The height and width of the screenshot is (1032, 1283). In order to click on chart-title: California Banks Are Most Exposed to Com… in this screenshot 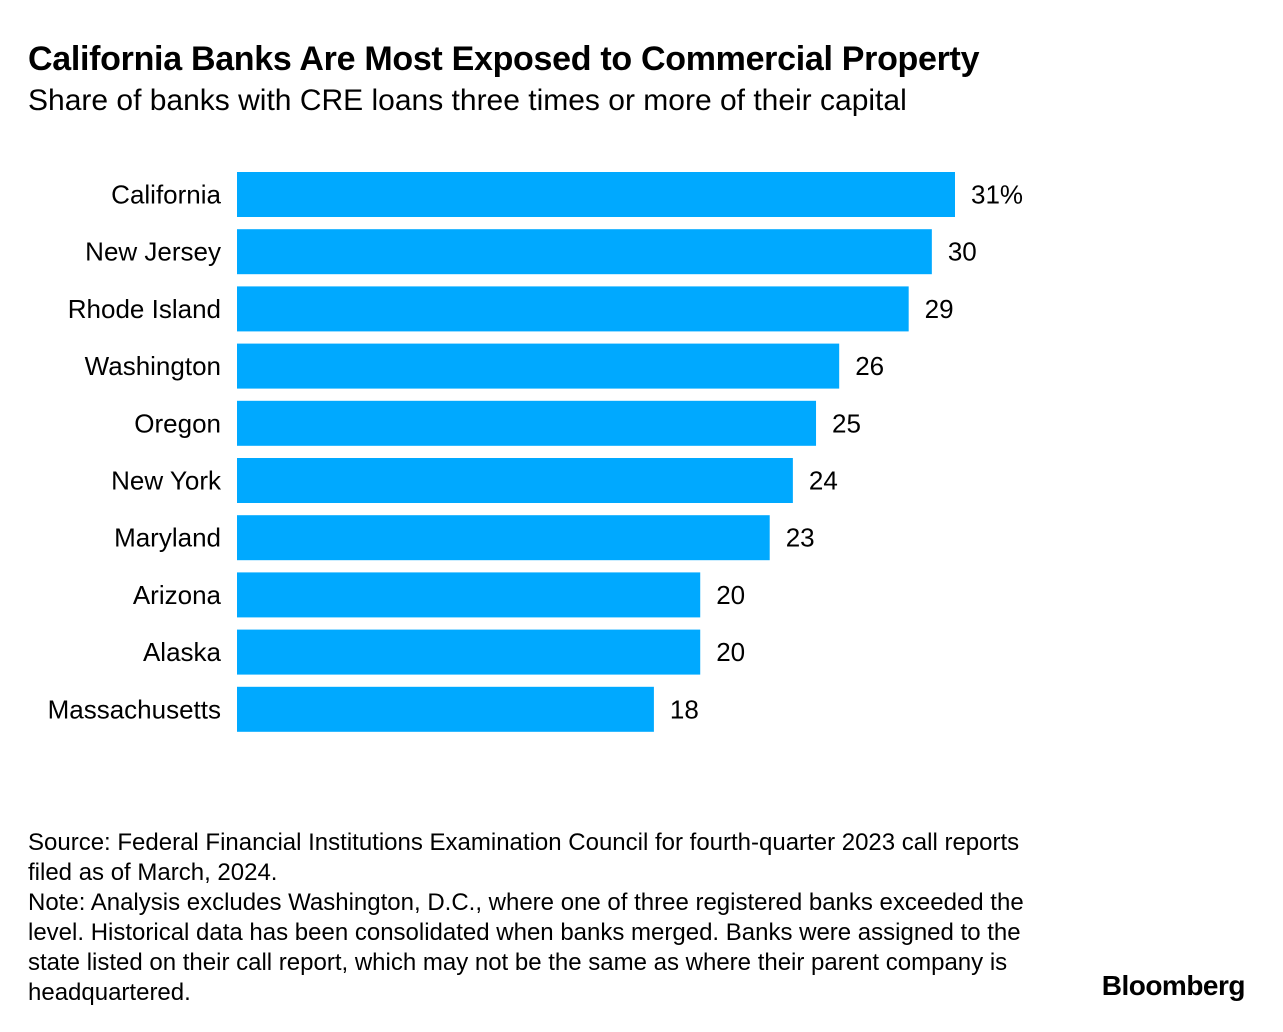, I will do `click(504, 59)`.